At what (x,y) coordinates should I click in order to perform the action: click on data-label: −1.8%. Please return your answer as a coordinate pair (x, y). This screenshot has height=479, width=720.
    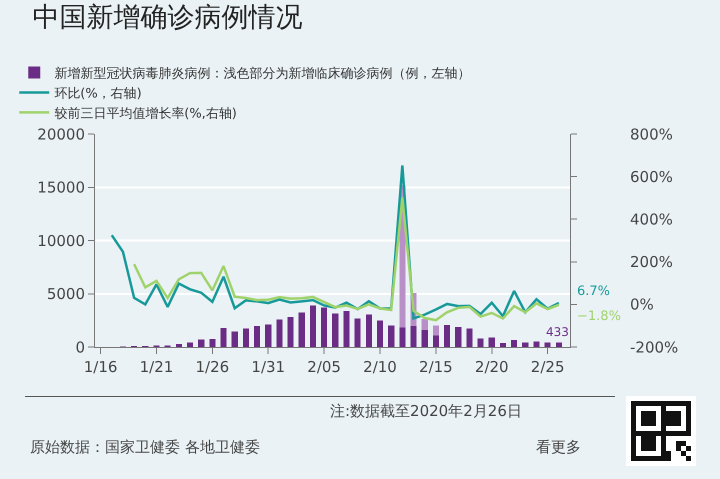
    Looking at the image, I should click on (599, 316).